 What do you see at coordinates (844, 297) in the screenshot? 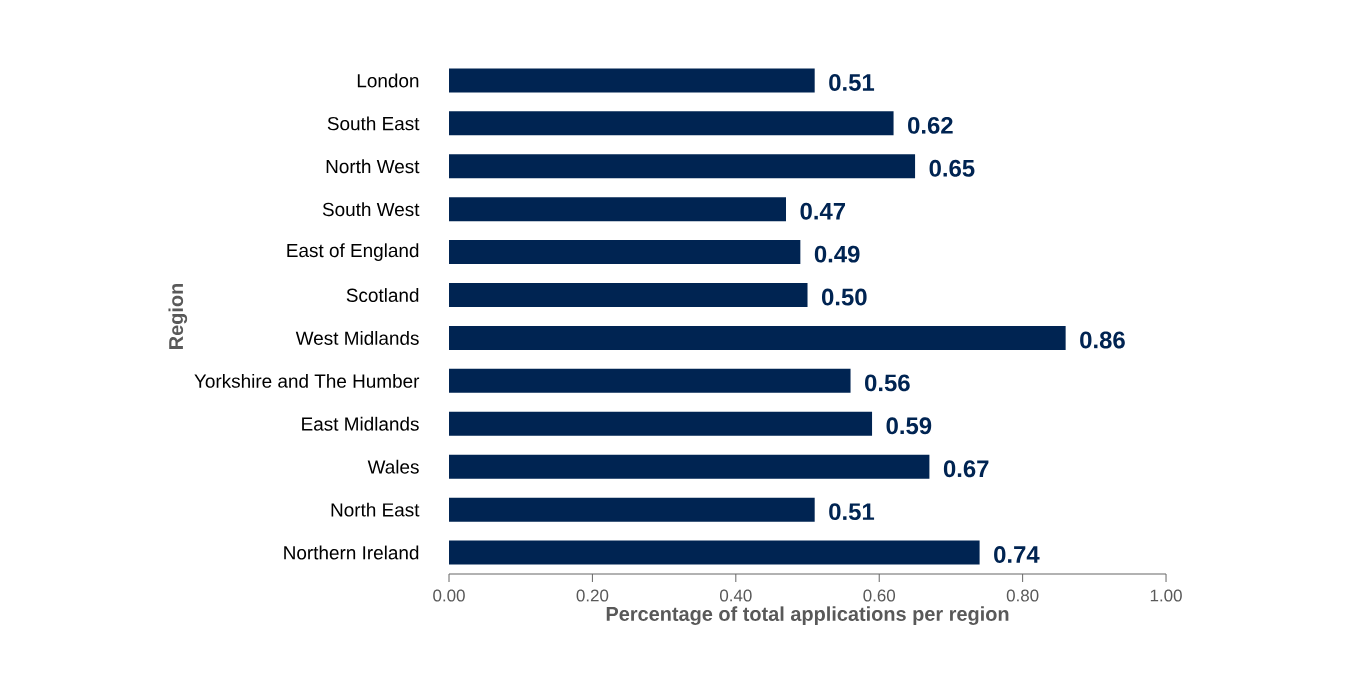
I see `data-label: 0.50` at bounding box center [844, 297].